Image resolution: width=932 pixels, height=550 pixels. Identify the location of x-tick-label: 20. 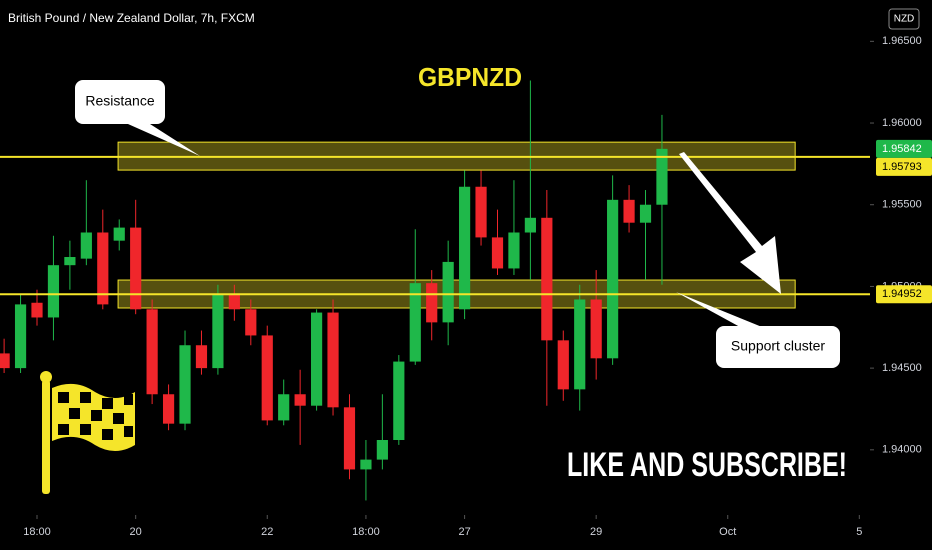
(136, 532).